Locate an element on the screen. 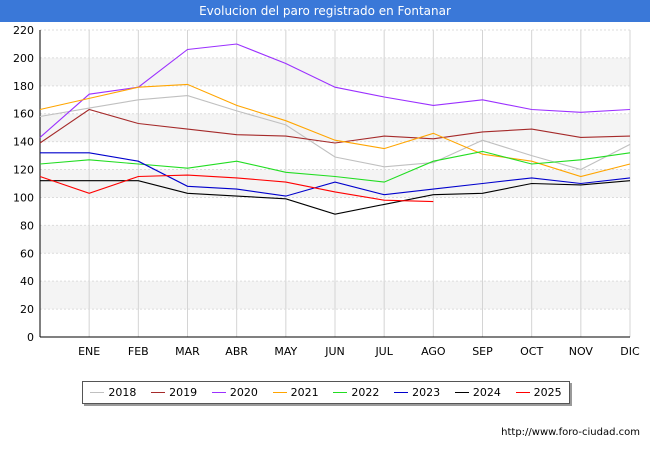 Image resolution: width=650 pixels, height=450 pixels. legend-item-2018: 2018 is located at coordinates (113, 392).